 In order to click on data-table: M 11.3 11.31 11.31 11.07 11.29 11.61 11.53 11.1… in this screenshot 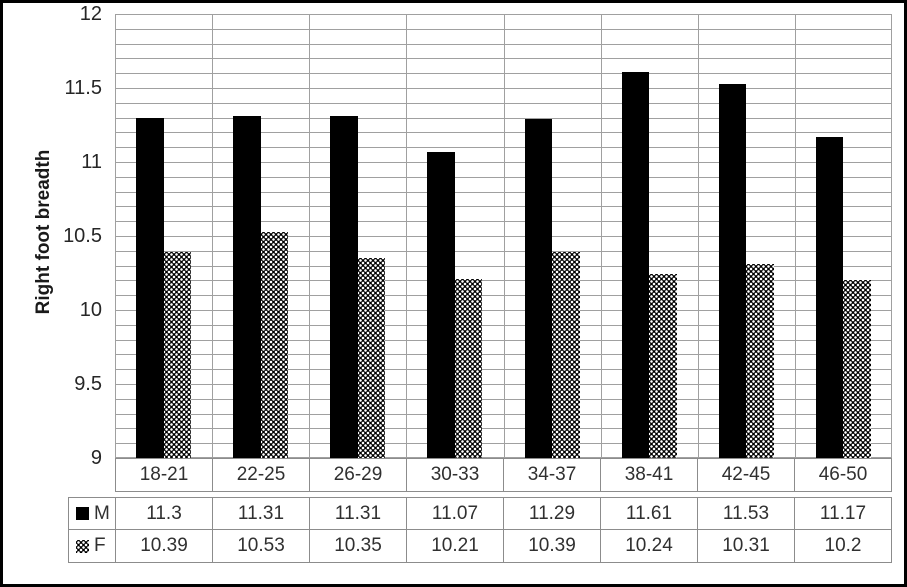, I will do `click(480, 530)`.